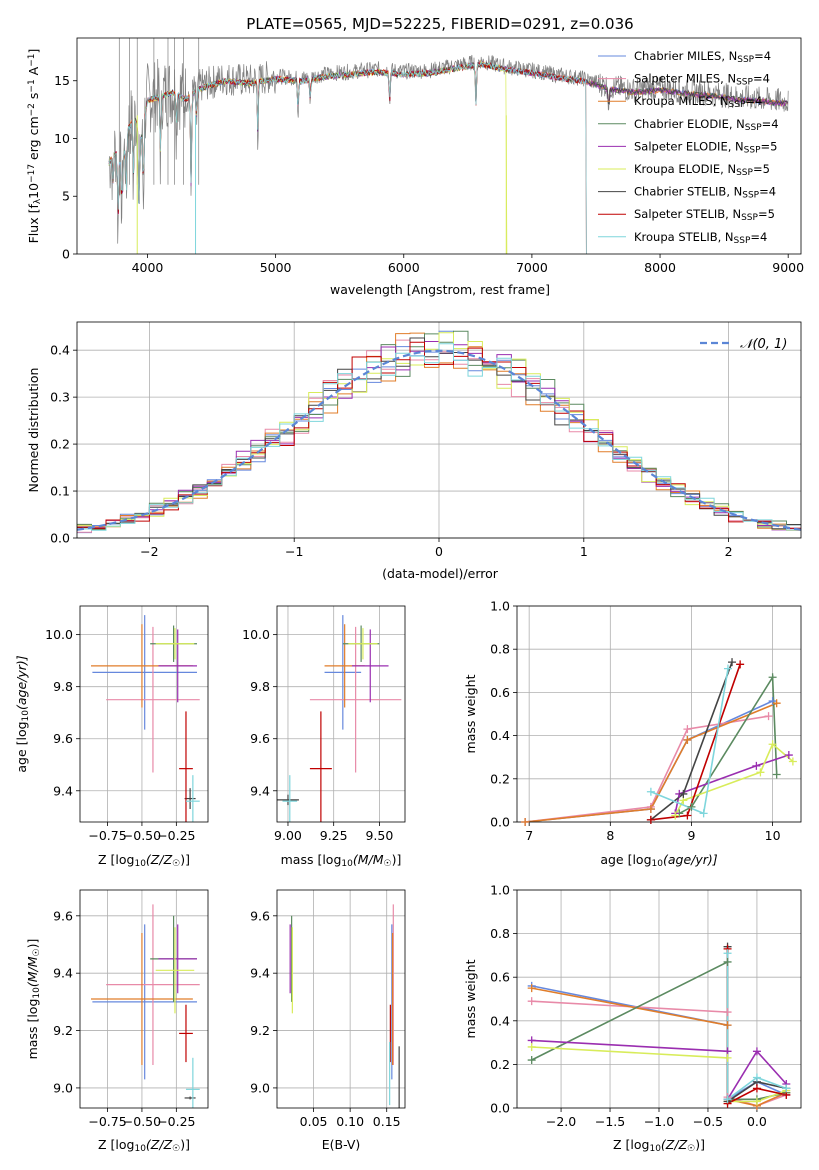 Image resolution: width=819 pixels, height=1170 pixels. I want to click on label-part: (Z/Z, so click(674, 1144).